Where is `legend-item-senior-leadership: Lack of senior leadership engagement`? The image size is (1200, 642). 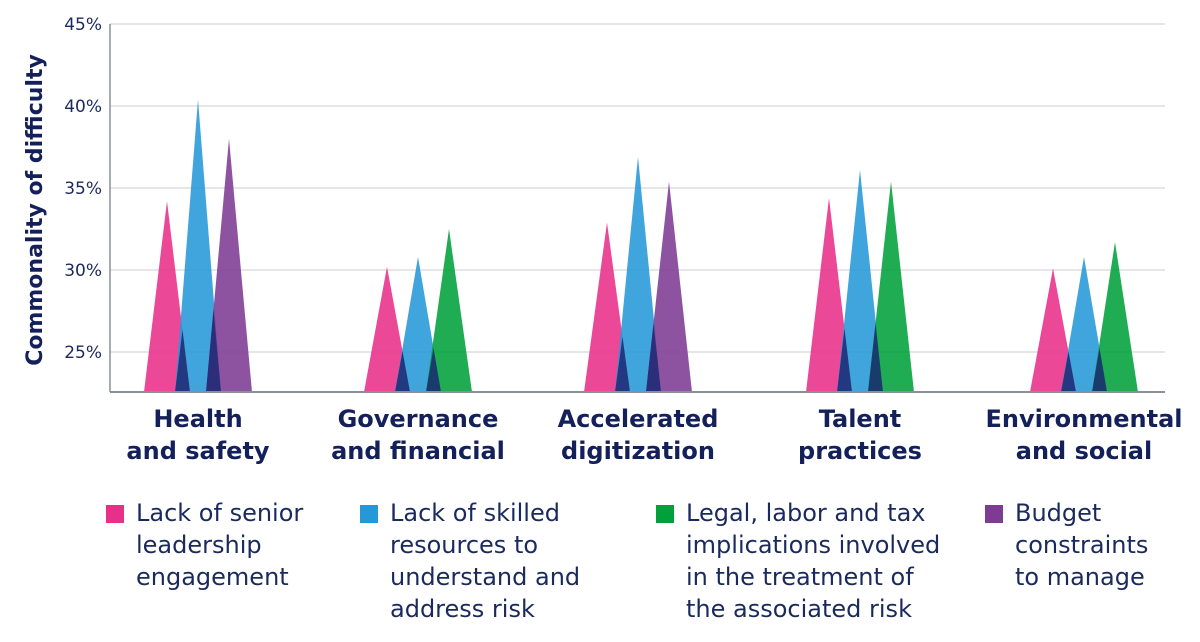 legend-item-senior-leadership: Lack of senior leadership engagement is located at coordinates (204, 545).